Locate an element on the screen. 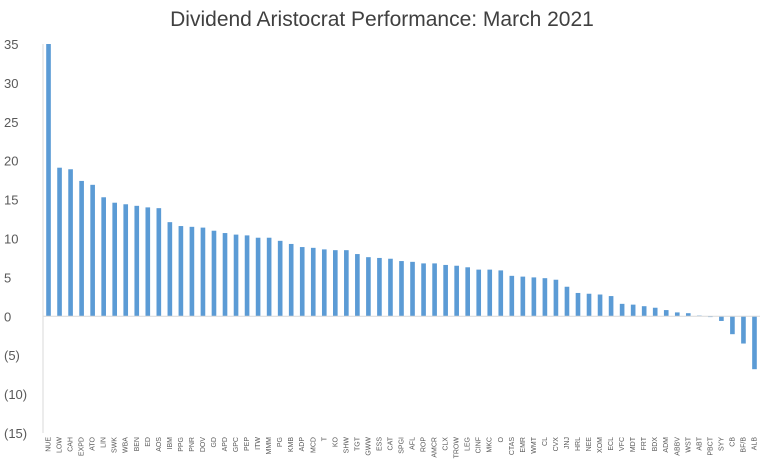 The image size is (764, 463). x-tick-label: MKC is located at coordinates (490, 445).